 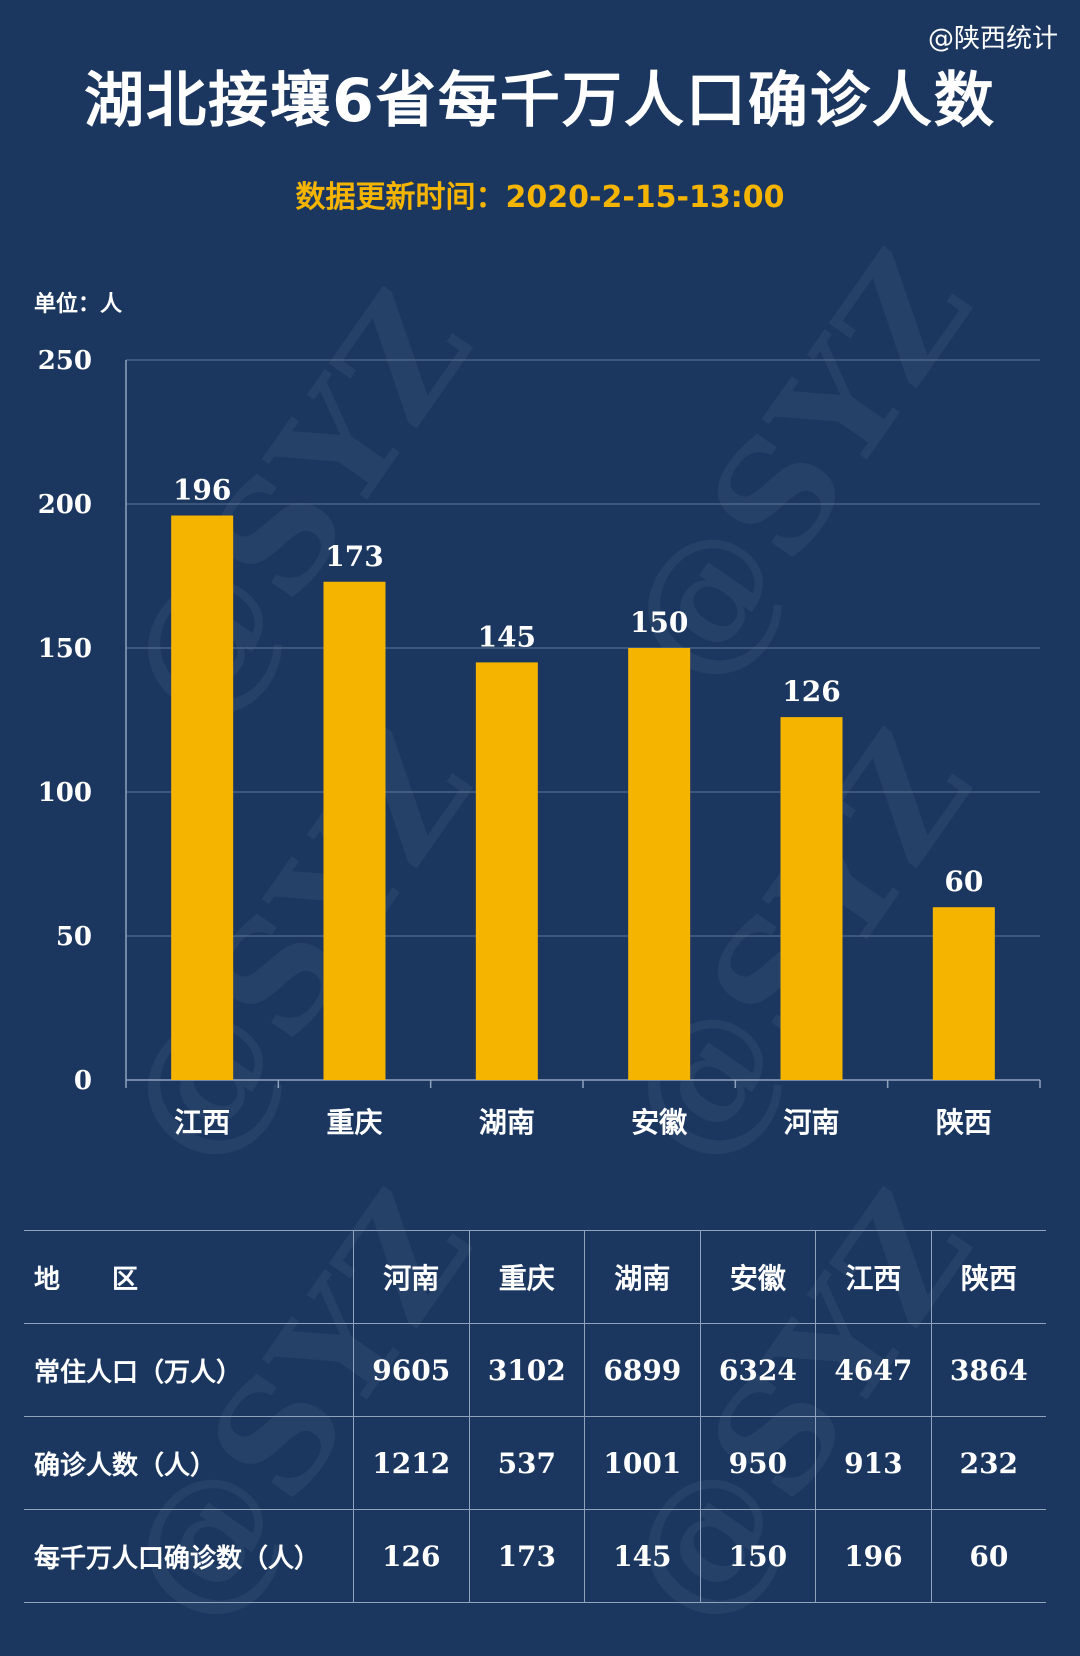 What do you see at coordinates (189, 1277) in the screenshot?
I see `table-header-cell: 地 区` at bounding box center [189, 1277].